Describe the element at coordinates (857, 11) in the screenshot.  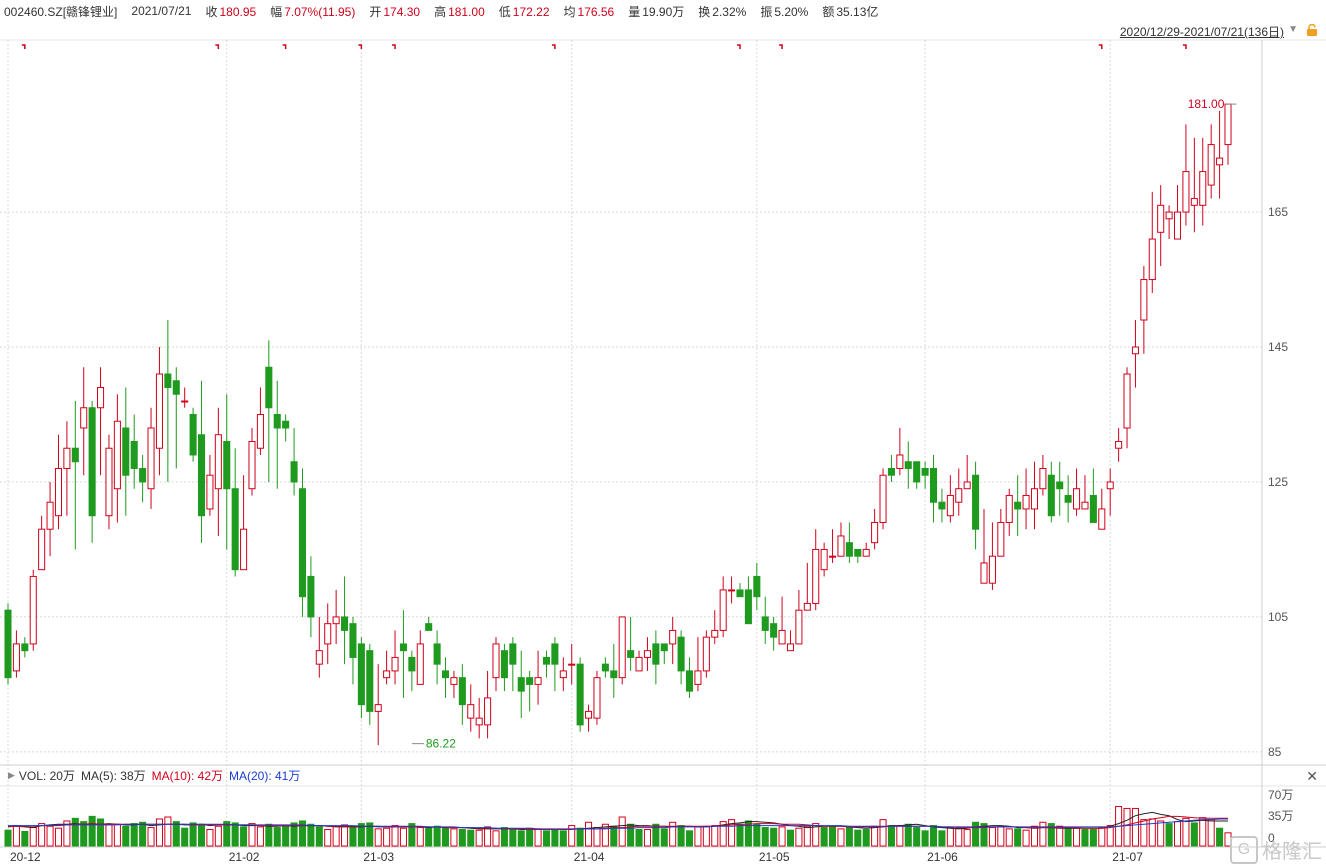
I see `amount-value: 35.13亿` at that location.